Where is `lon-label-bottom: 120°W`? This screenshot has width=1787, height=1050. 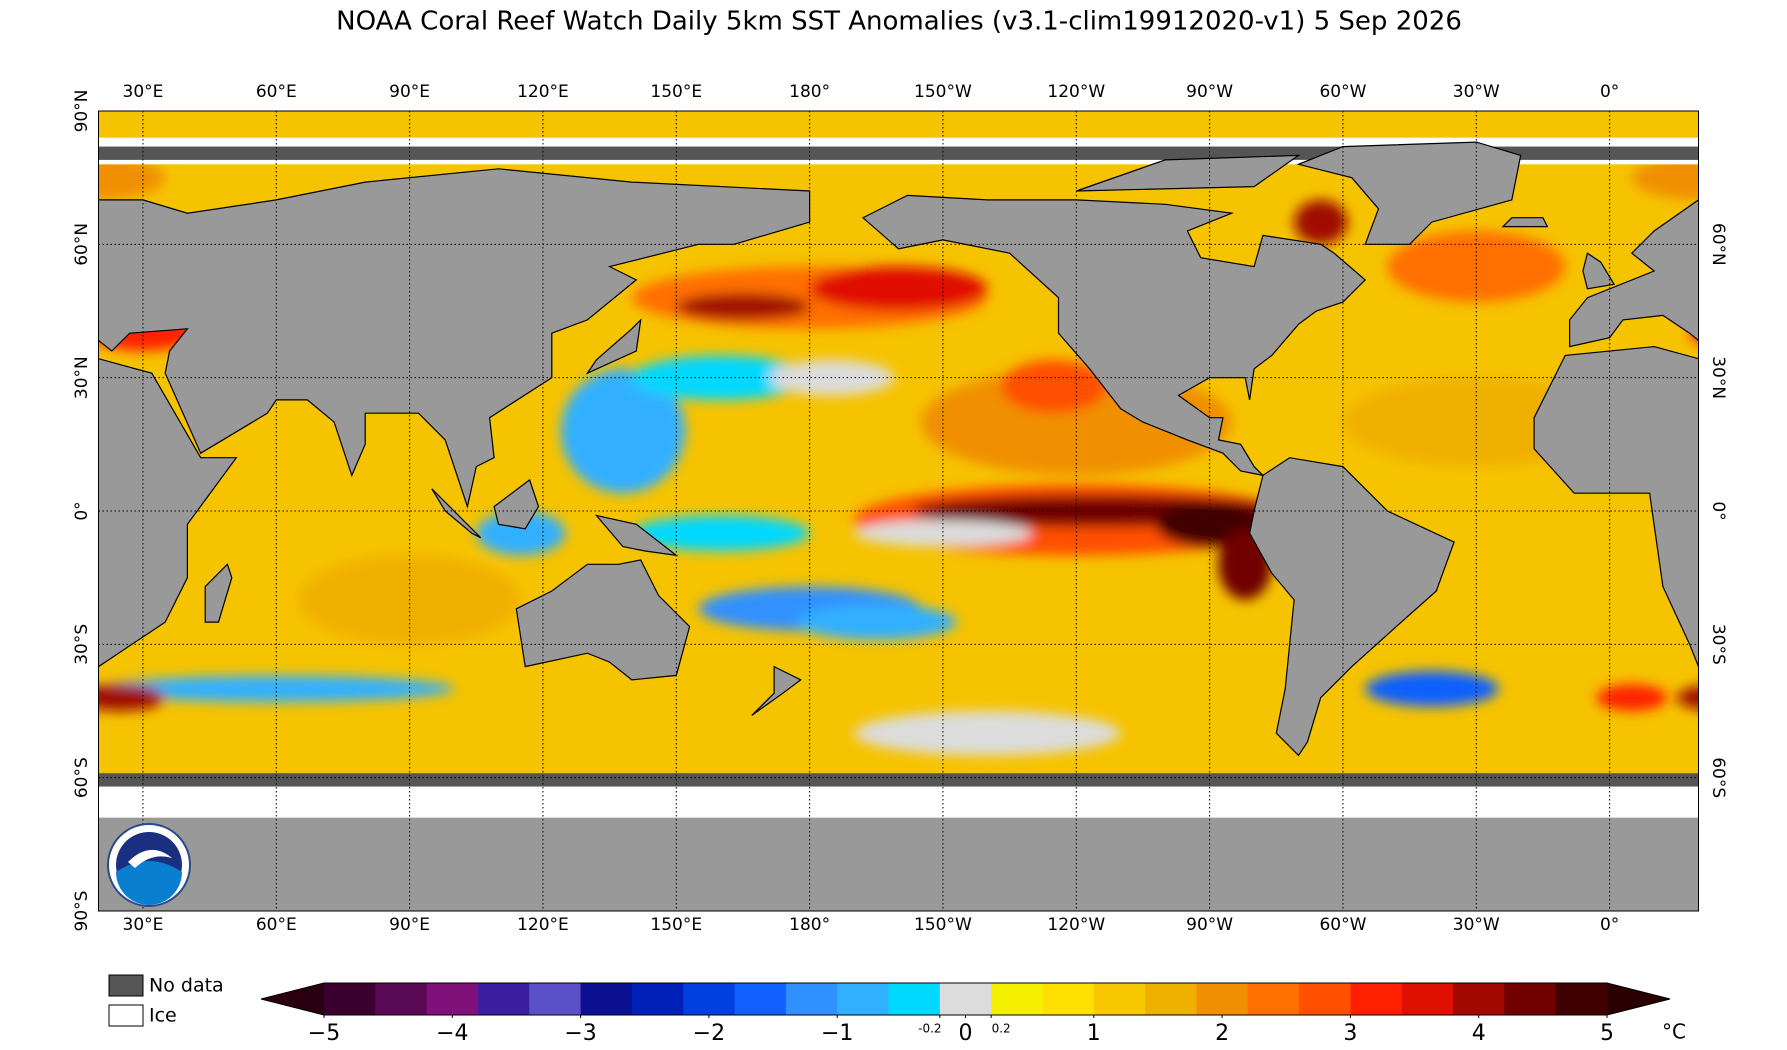 lon-label-bottom: 120°W is located at coordinates (1076, 925).